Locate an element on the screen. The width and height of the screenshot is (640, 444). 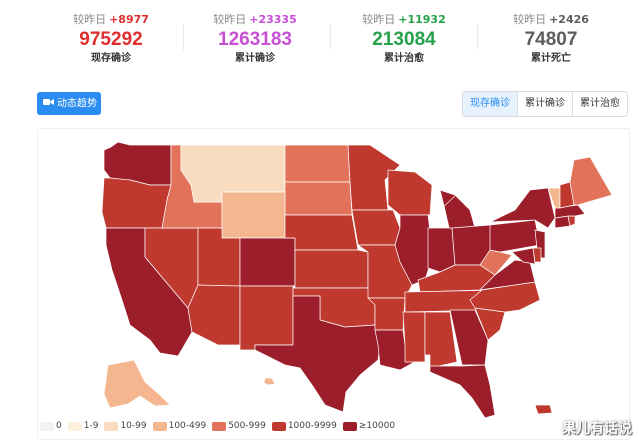
state-nd is located at coordinates (317, 163).